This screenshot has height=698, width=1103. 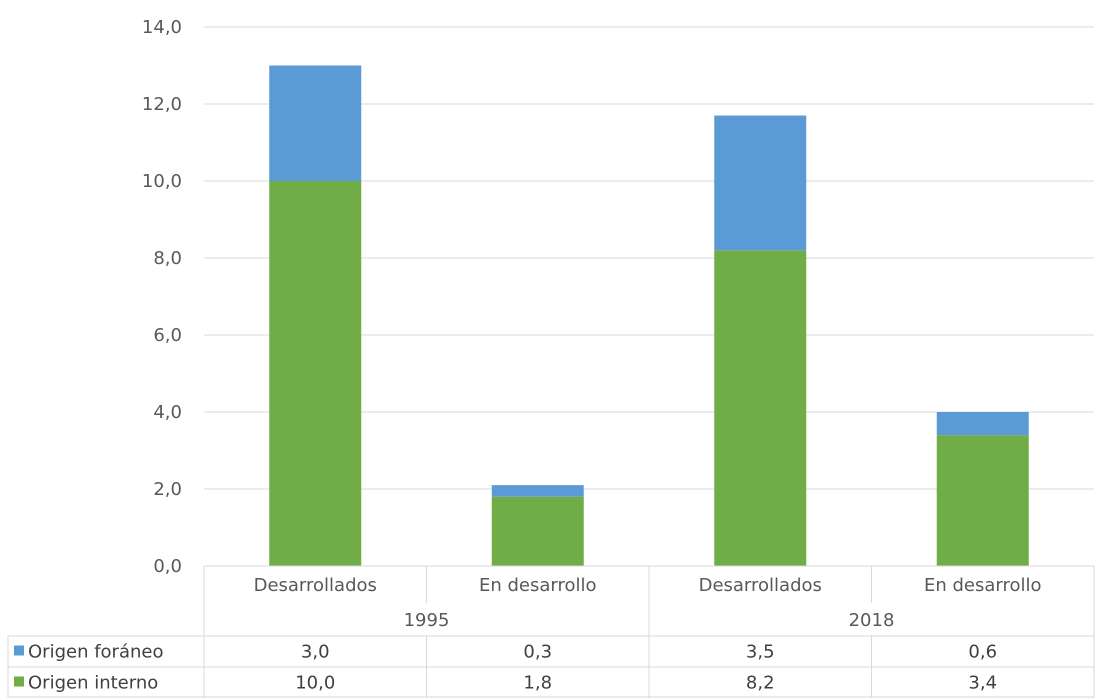 What do you see at coordinates (167, 566) in the screenshot?
I see `y-tick-label: 0,0` at bounding box center [167, 566].